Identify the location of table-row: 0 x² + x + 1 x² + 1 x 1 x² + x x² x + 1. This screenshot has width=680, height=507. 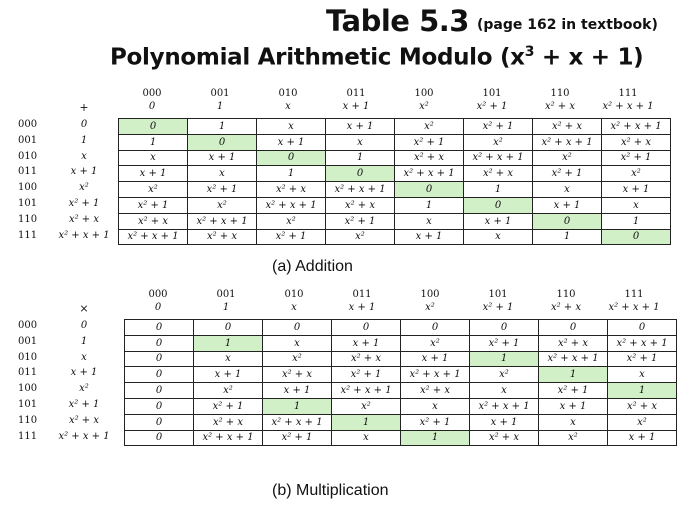
(400, 438).